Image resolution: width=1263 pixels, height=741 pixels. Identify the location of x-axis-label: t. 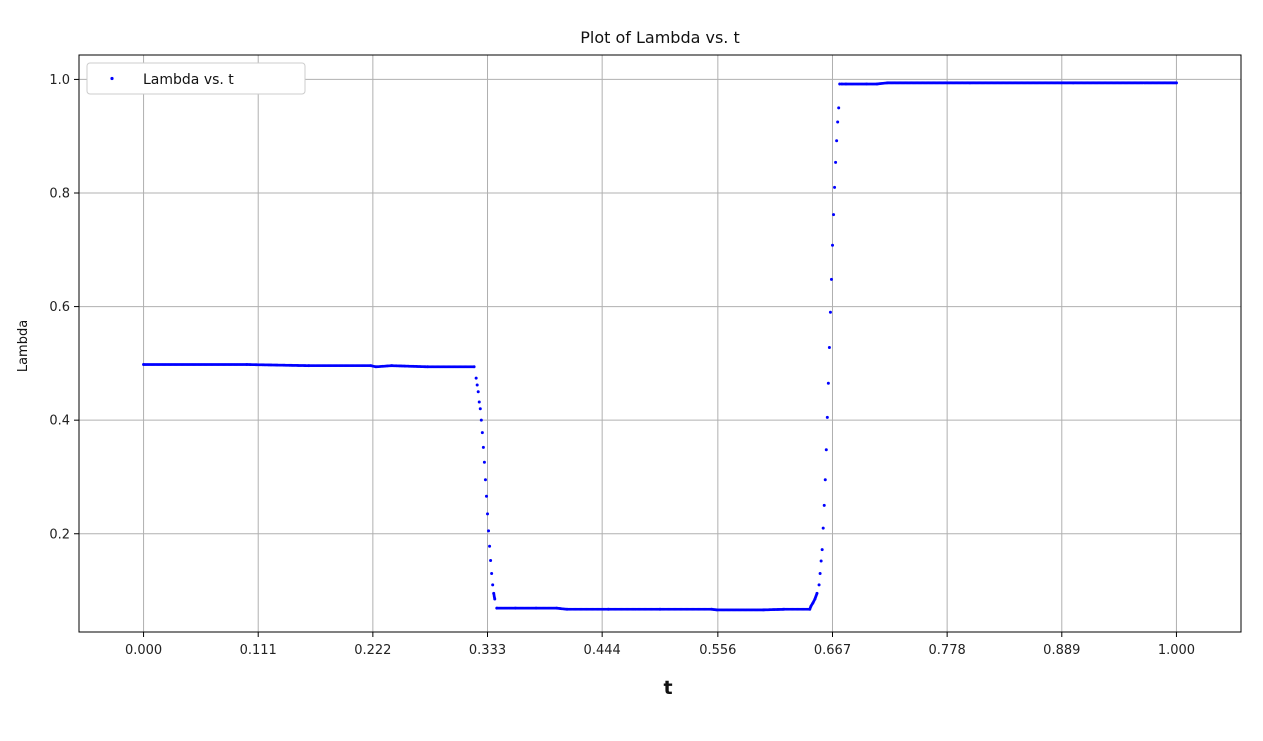
(667, 688).